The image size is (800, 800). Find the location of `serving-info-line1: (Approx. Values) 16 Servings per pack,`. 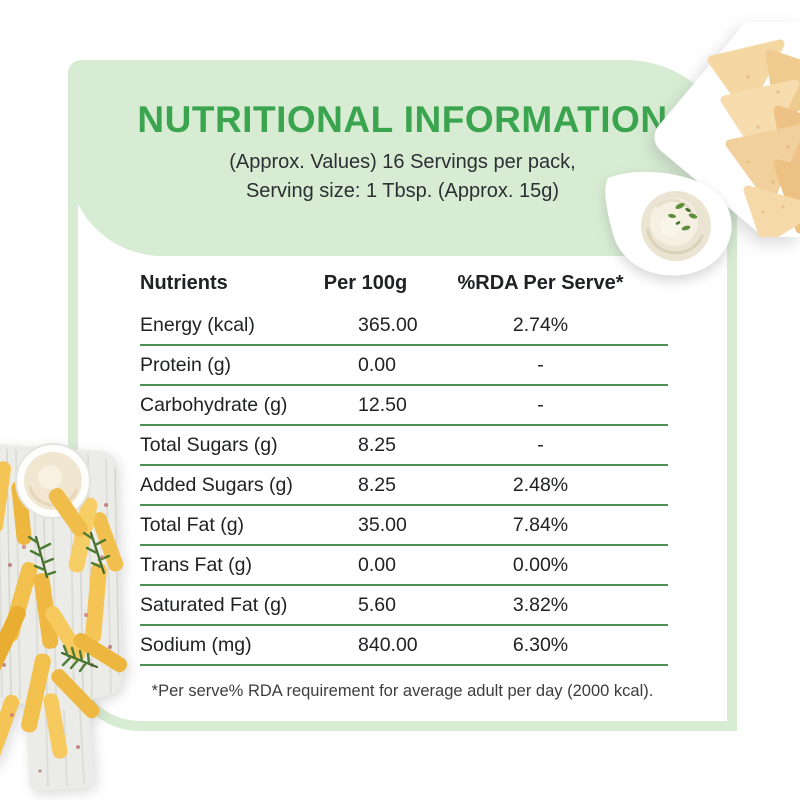

serving-info-line1: (Approx. Values) 16 Servings per pack, is located at coordinates (402, 161).